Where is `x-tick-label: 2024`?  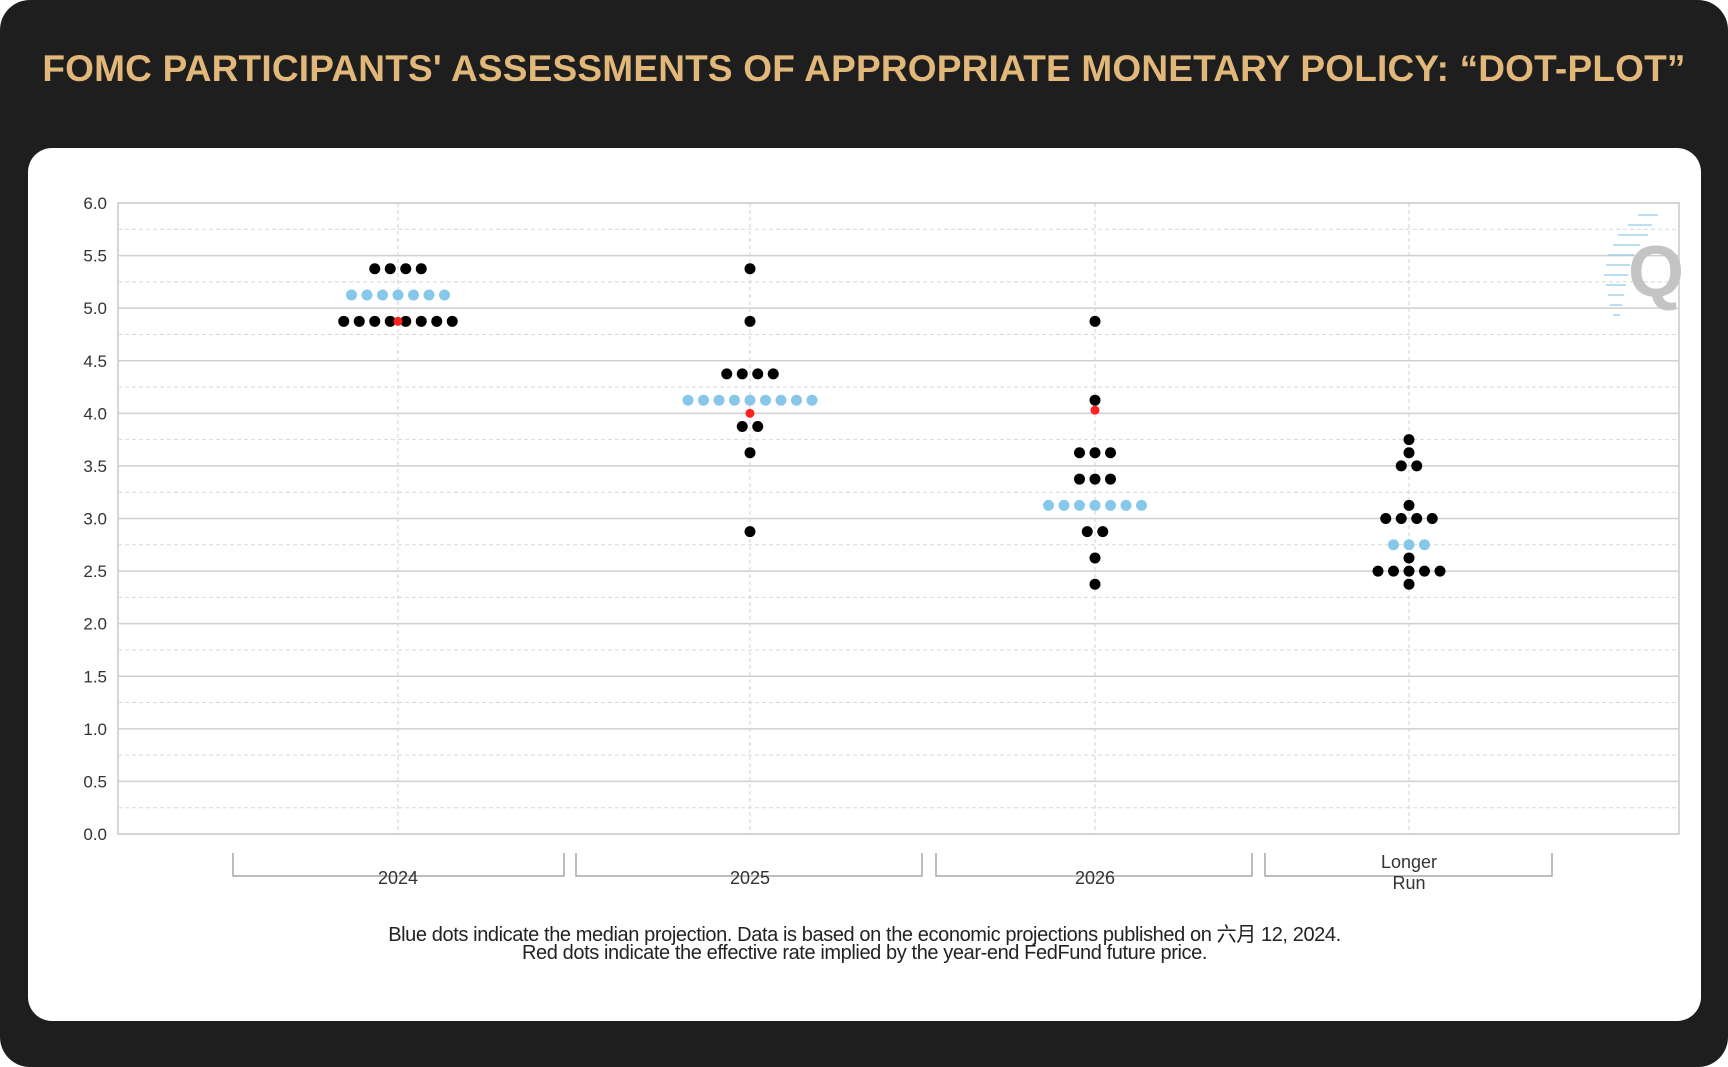
x-tick-label: 2024 is located at coordinates (398, 878).